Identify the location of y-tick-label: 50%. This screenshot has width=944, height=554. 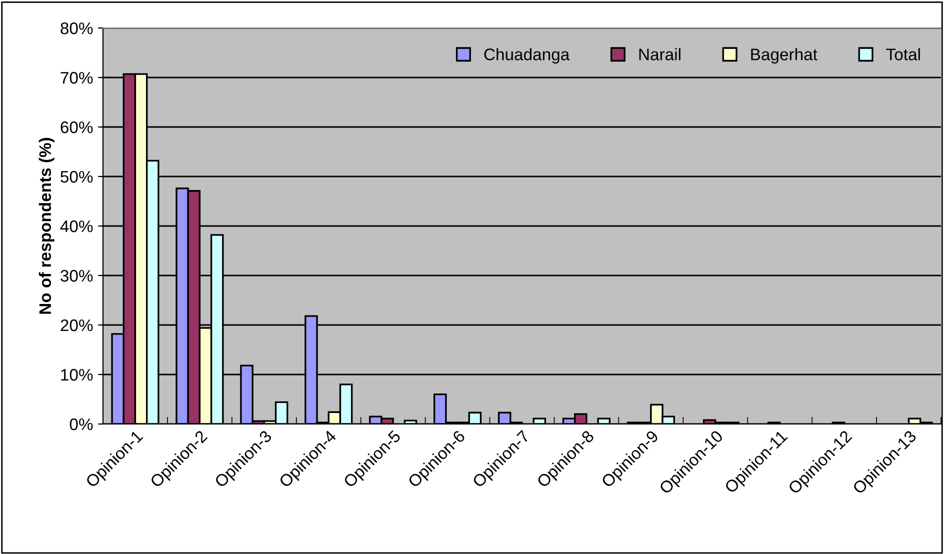
(76, 176).